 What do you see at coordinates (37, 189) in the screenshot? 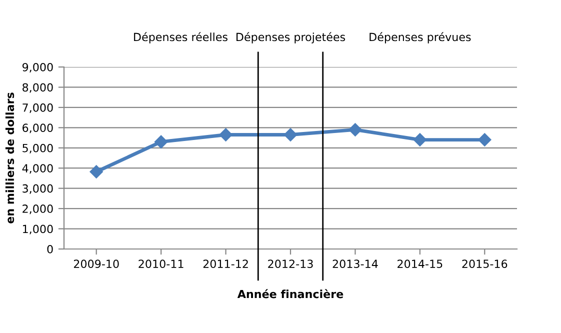
I see `y-tick-label: 3,000` at bounding box center [37, 189].